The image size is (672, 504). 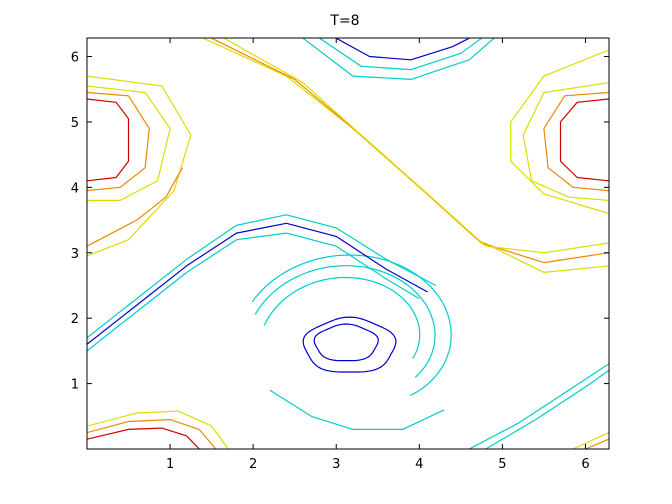 I want to click on contour-line-peak-left, so click(x=108, y=140).